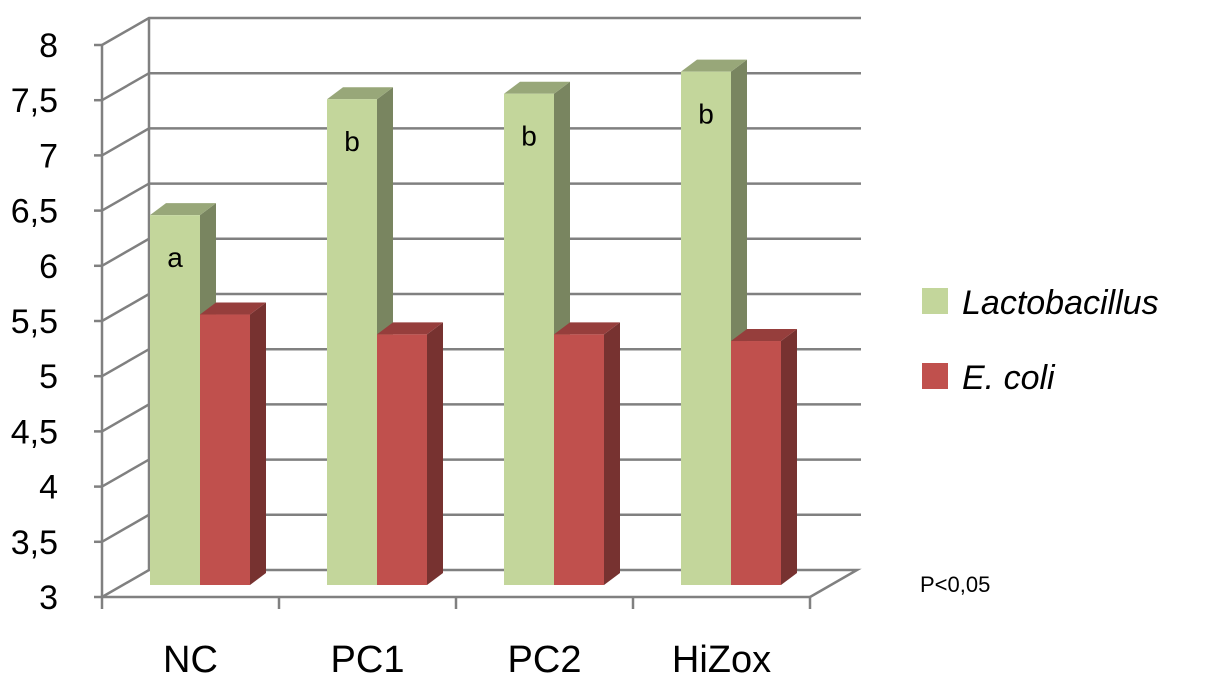 The height and width of the screenshot is (677, 1207). Describe the element at coordinates (34, 101) in the screenshot. I see `y-tick-label: 7,5` at that location.